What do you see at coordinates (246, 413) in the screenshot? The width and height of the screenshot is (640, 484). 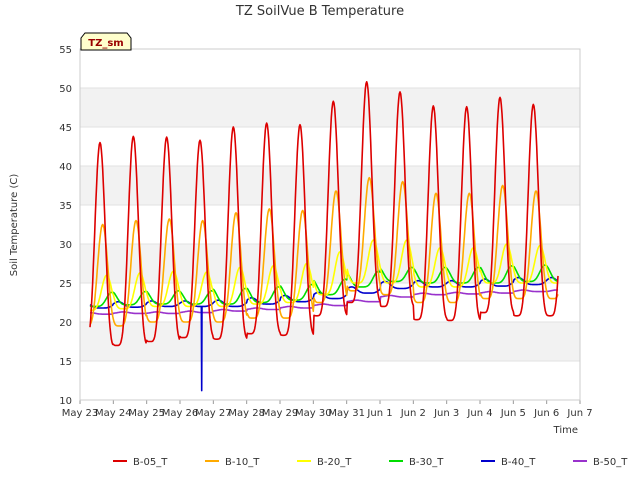 I see `x-tick-label: May 28` at bounding box center [246, 413].